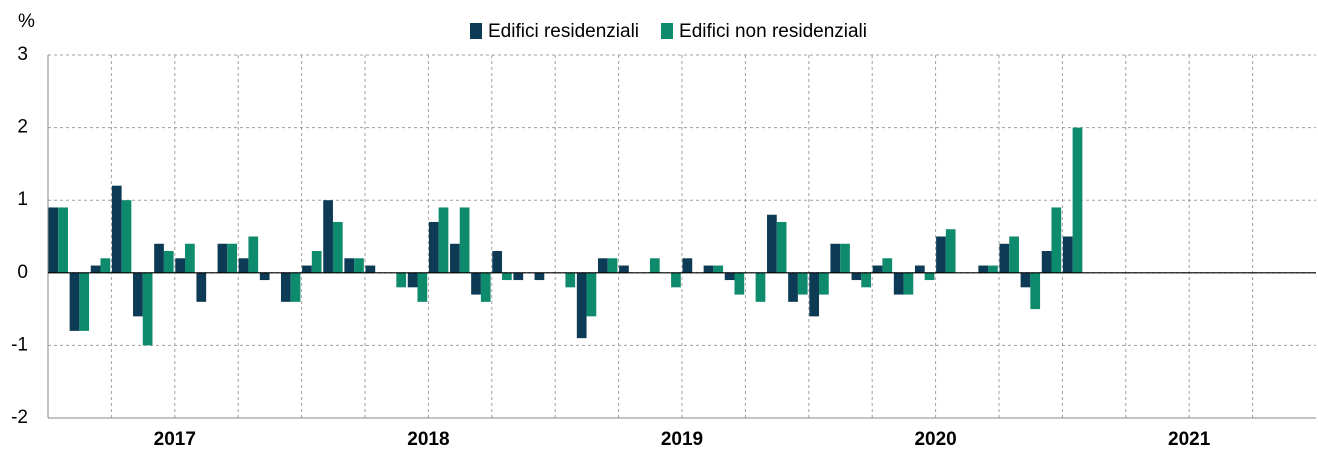 This screenshot has width=1318, height=454. I want to click on y-tick-label: -2, so click(19, 417).